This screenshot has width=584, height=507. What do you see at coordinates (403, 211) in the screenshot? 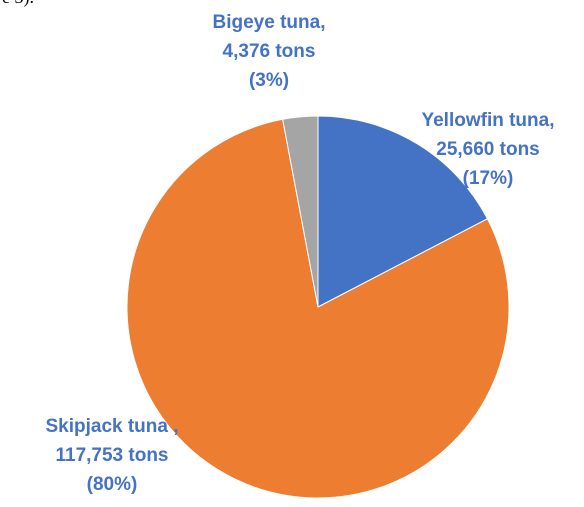
I see `pie-slice-yellowfin-tuna` at bounding box center [403, 211].